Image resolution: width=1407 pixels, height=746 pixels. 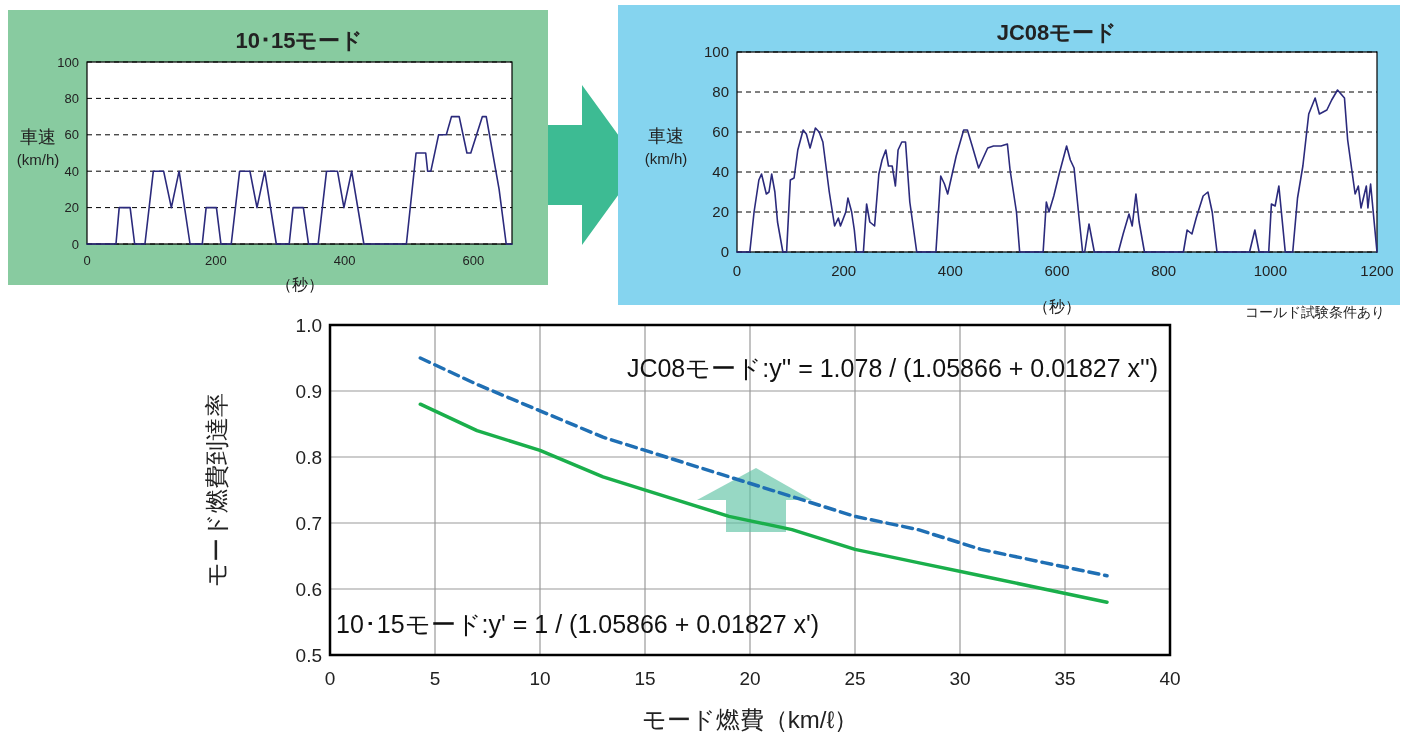 What do you see at coordinates (435, 679) in the screenshot?
I see `x-tick-label: 5` at bounding box center [435, 679].